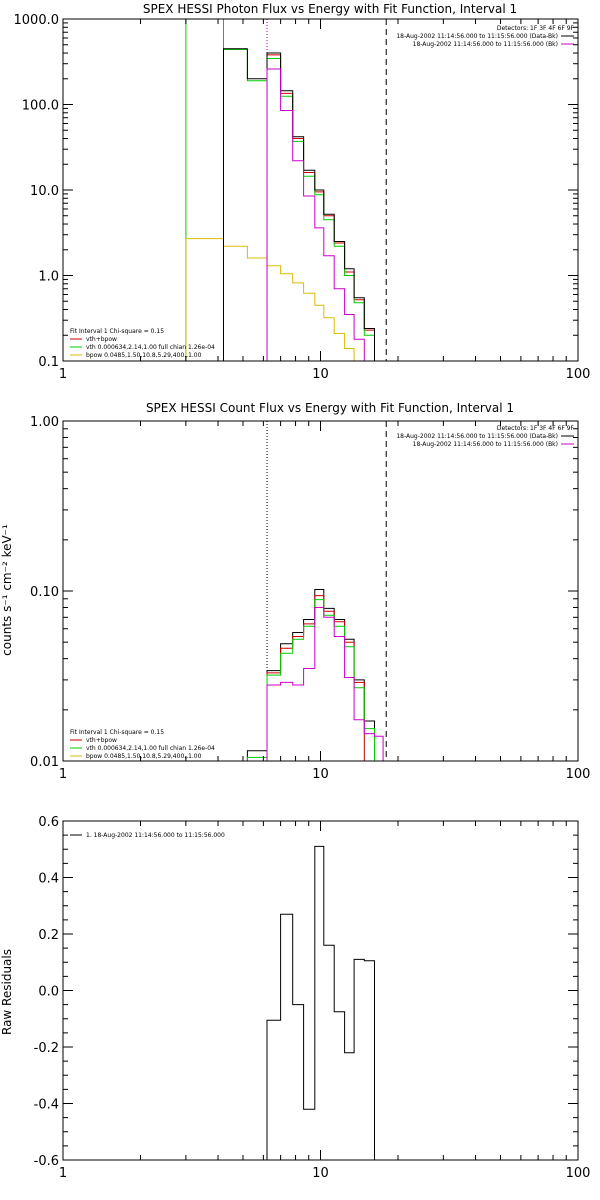  What do you see at coordinates (44, 422) in the screenshot?
I see `y-tick-label: 1.00` at bounding box center [44, 422].